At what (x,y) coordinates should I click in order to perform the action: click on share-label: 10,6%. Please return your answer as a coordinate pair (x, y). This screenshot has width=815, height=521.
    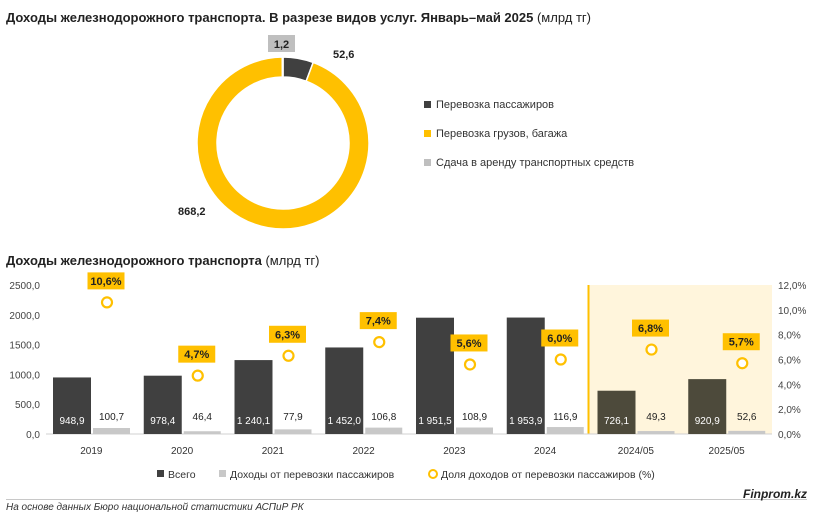
    Looking at the image, I should click on (105, 282).